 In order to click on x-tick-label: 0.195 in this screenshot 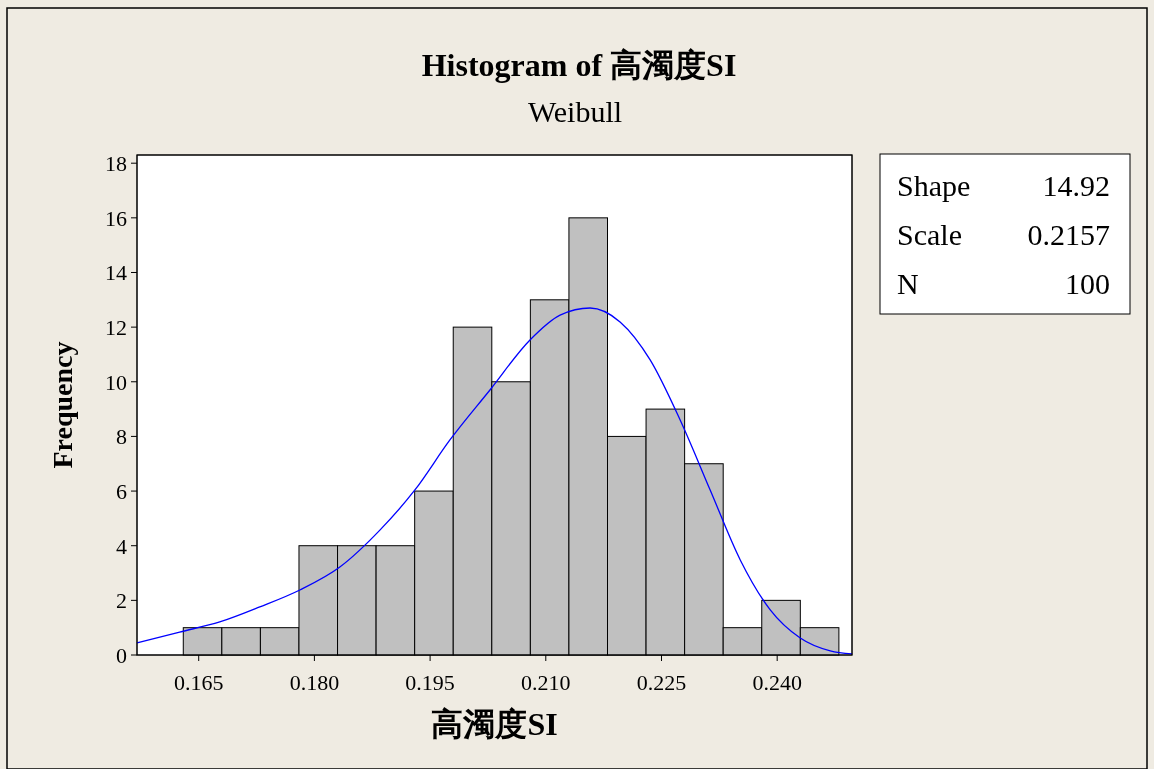, I will do `click(430, 682)`.